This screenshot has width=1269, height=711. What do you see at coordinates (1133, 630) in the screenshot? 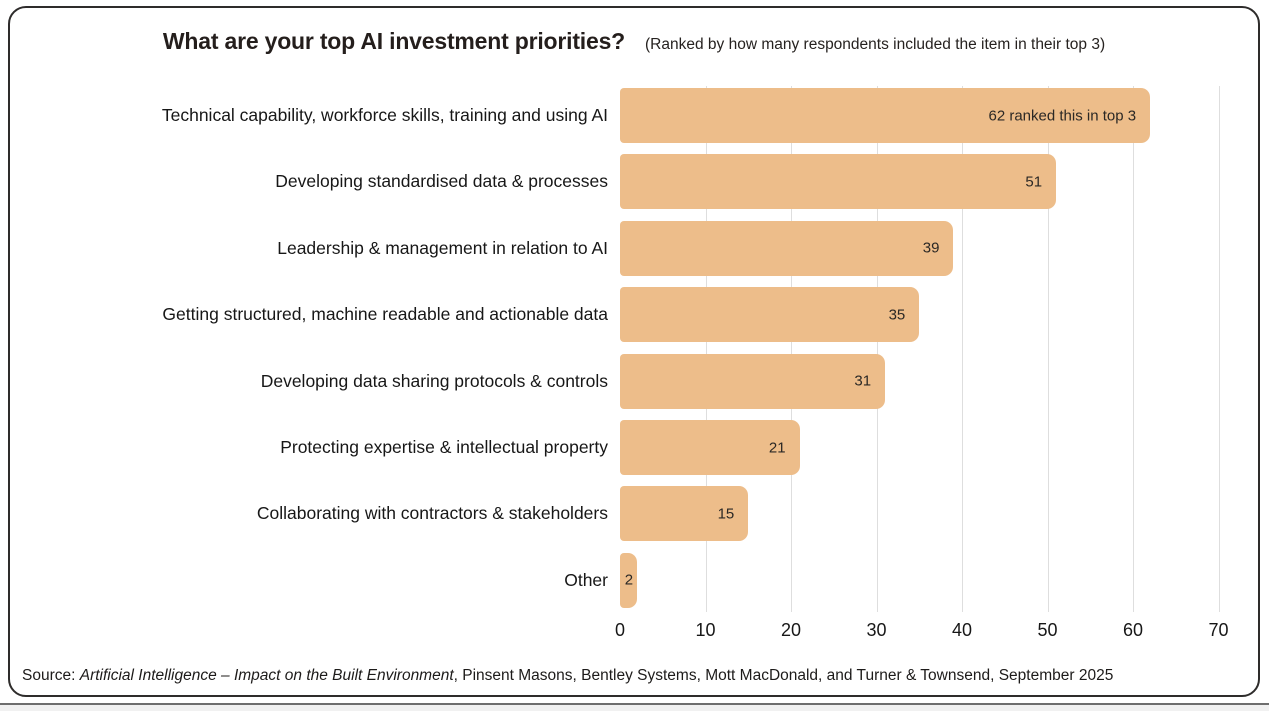
I see `x-axis-tick-label: 60` at bounding box center [1133, 630].